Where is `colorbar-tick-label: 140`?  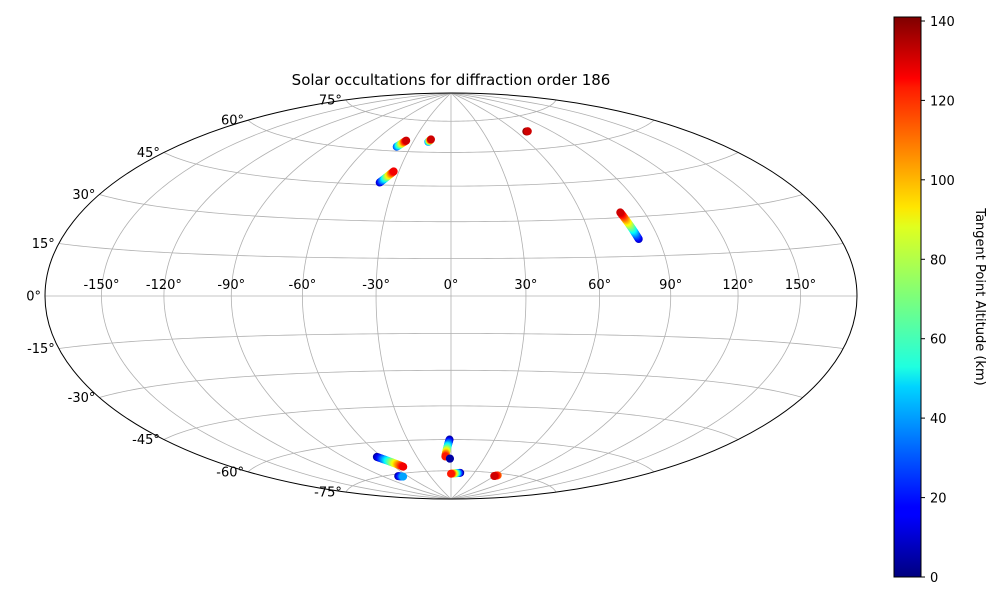 colorbar-tick-label: 140 is located at coordinates (942, 22).